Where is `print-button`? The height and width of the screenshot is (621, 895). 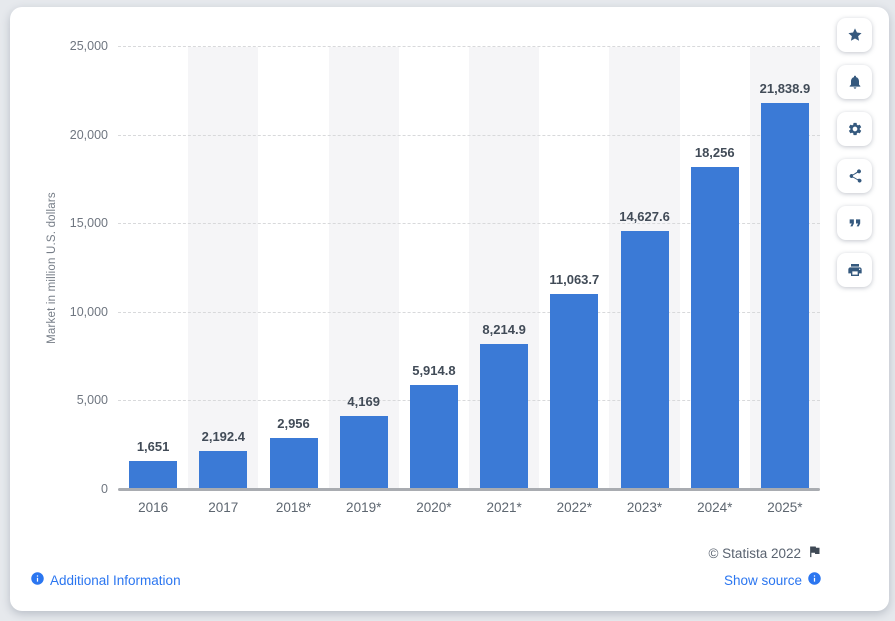
print-button is located at coordinates (854, 270).